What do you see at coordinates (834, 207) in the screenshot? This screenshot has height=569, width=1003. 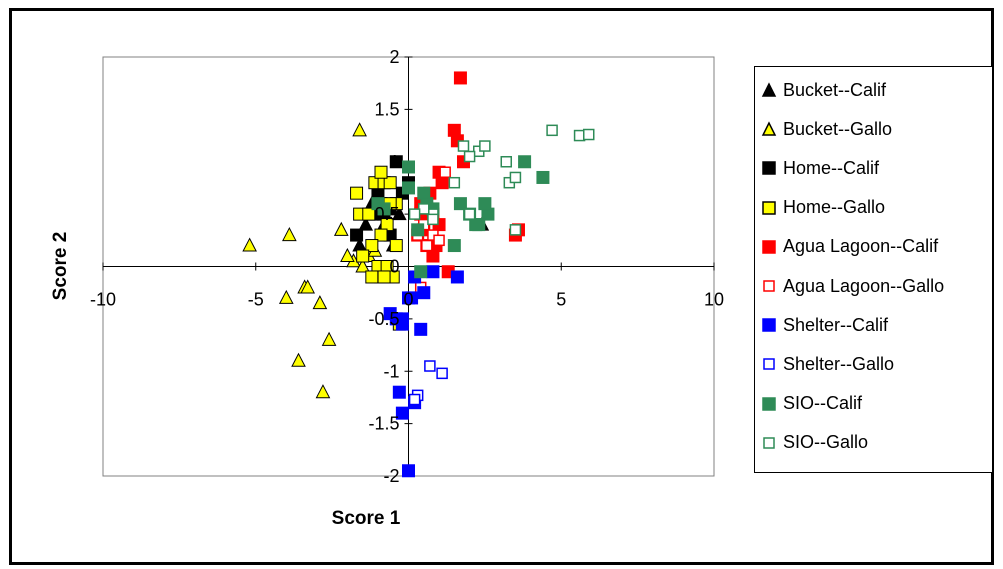 I see `legend-label: Home--Gallo` at bounding box center [834, 207].